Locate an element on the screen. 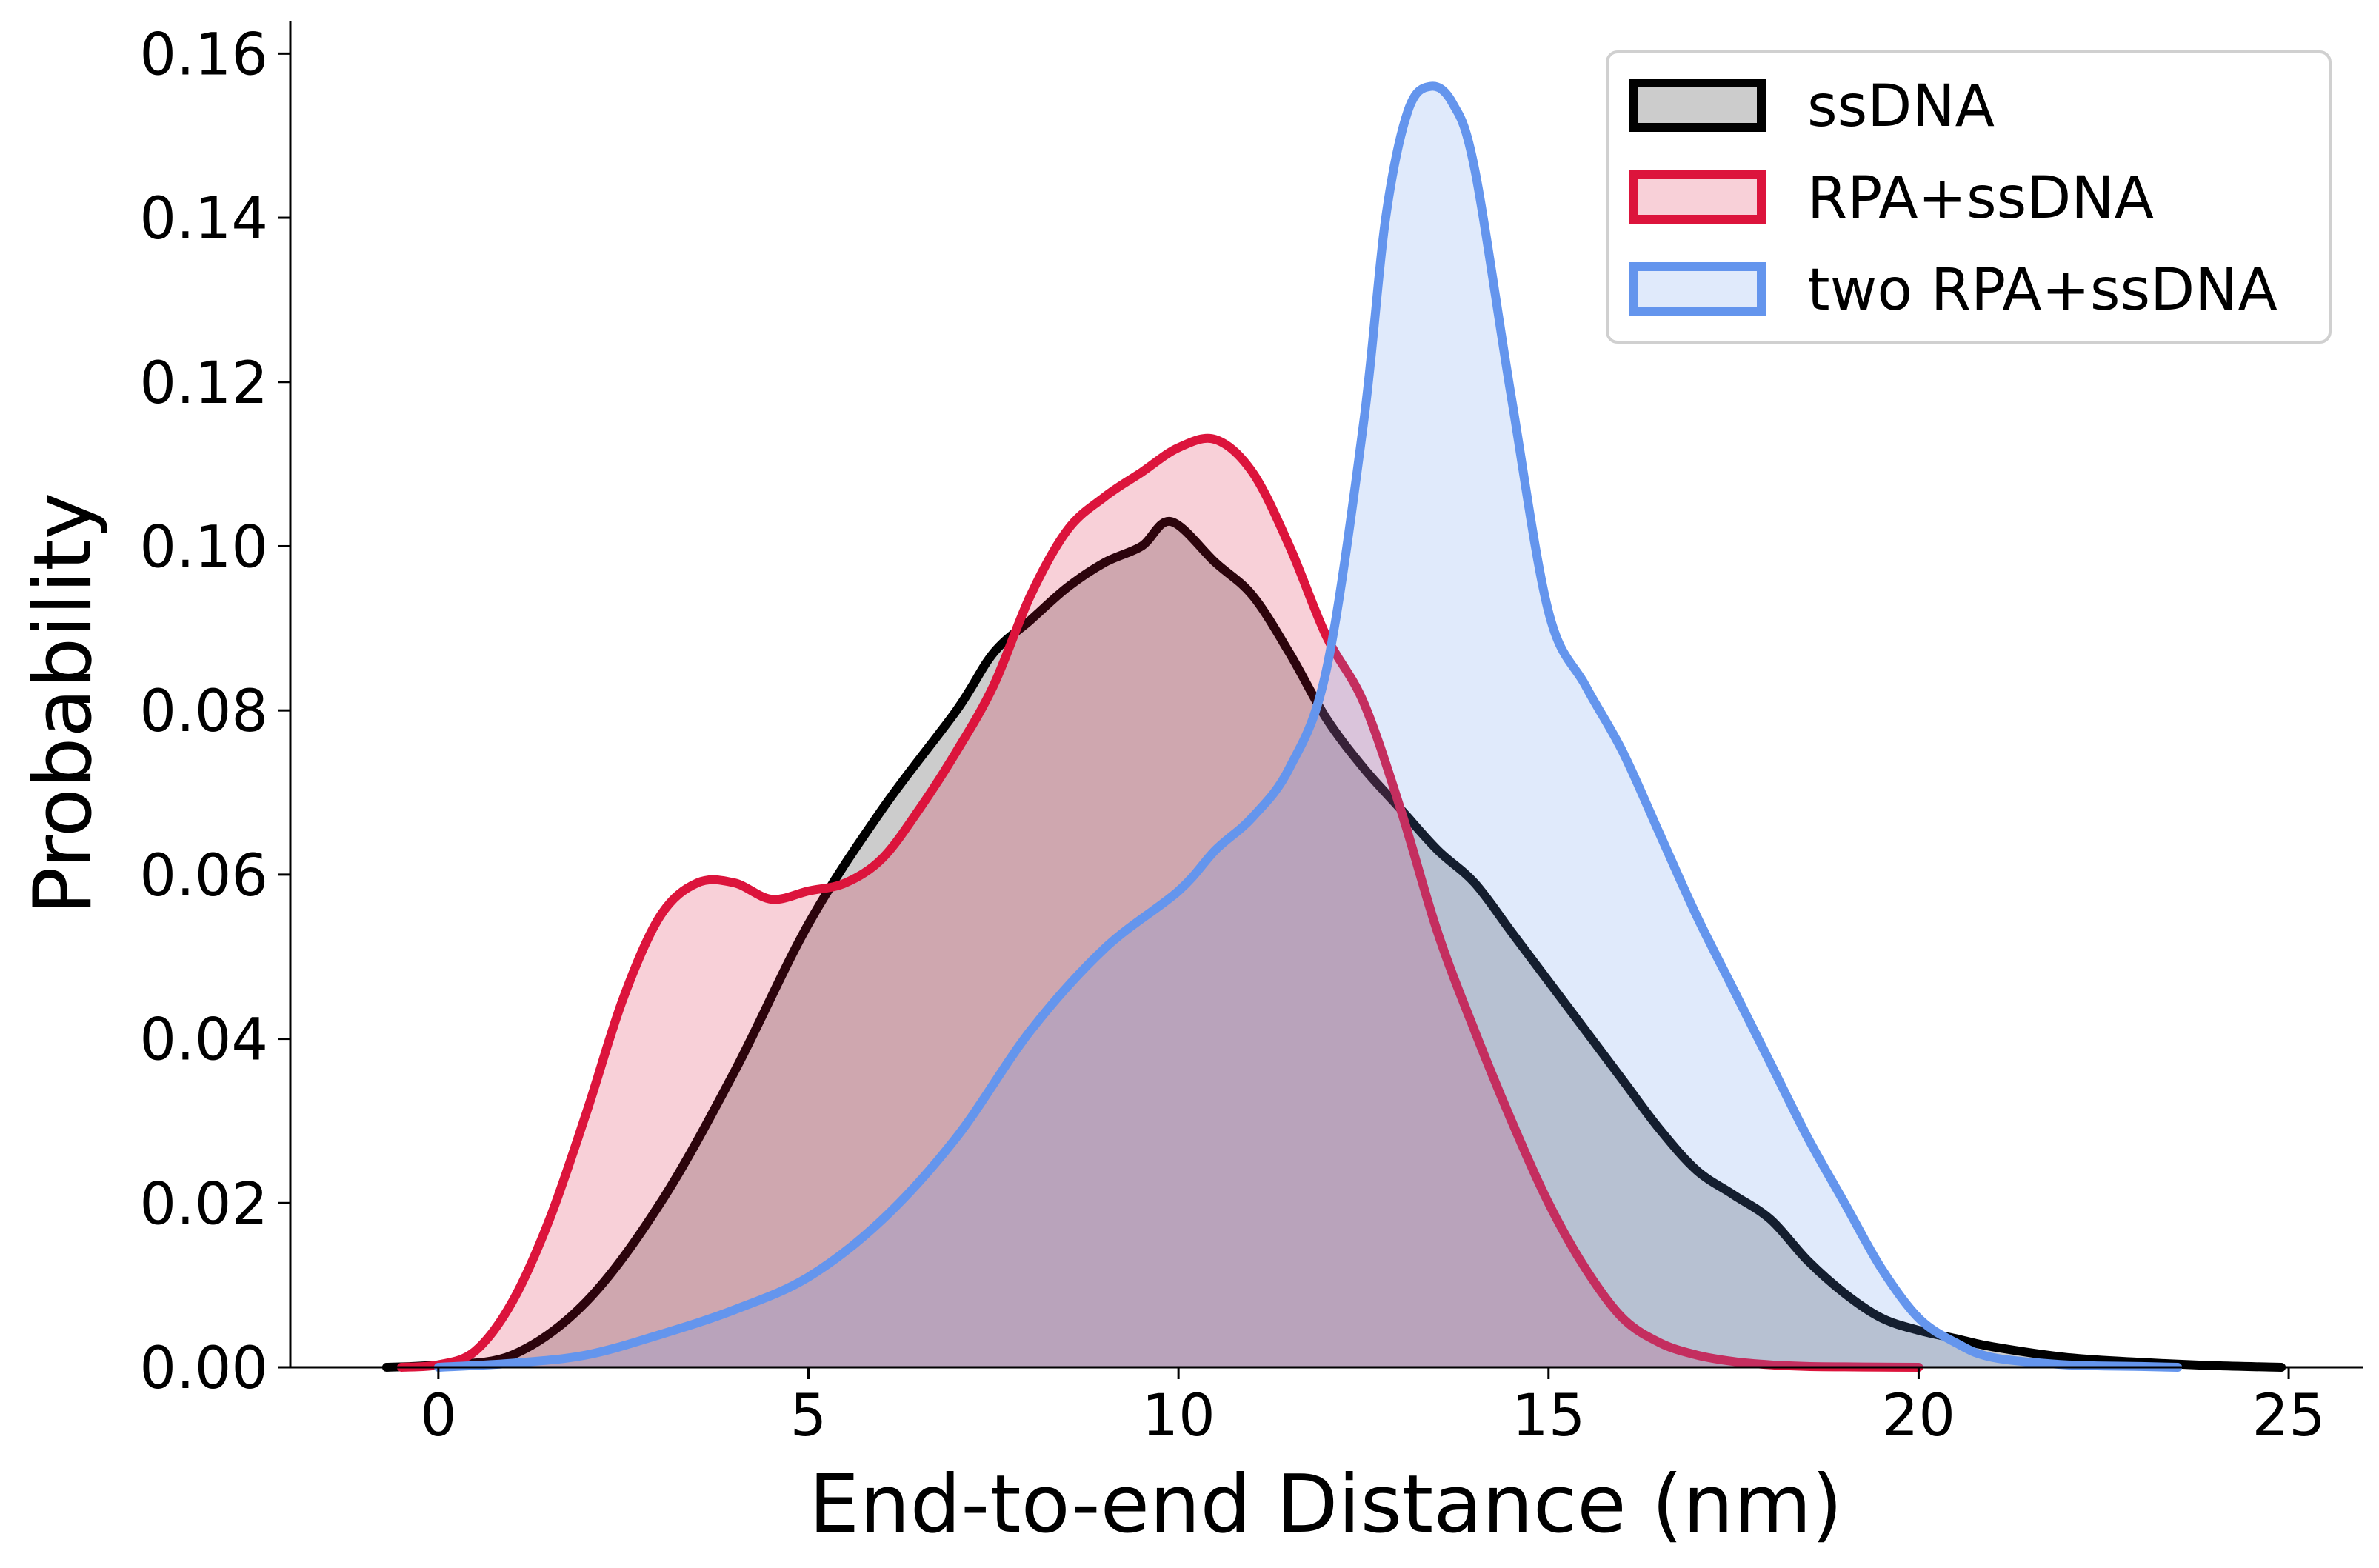  x-tick-label: 25 is located at coordinates (2288, 1416).